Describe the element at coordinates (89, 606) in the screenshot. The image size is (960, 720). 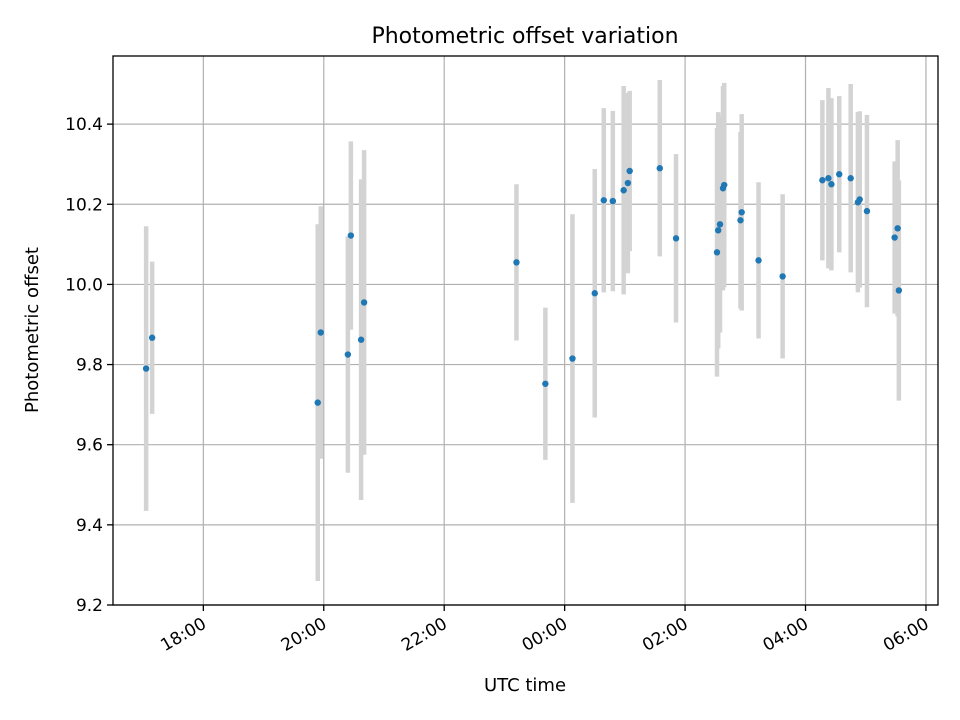
I see `y-tick-label: 9.2` at that location.